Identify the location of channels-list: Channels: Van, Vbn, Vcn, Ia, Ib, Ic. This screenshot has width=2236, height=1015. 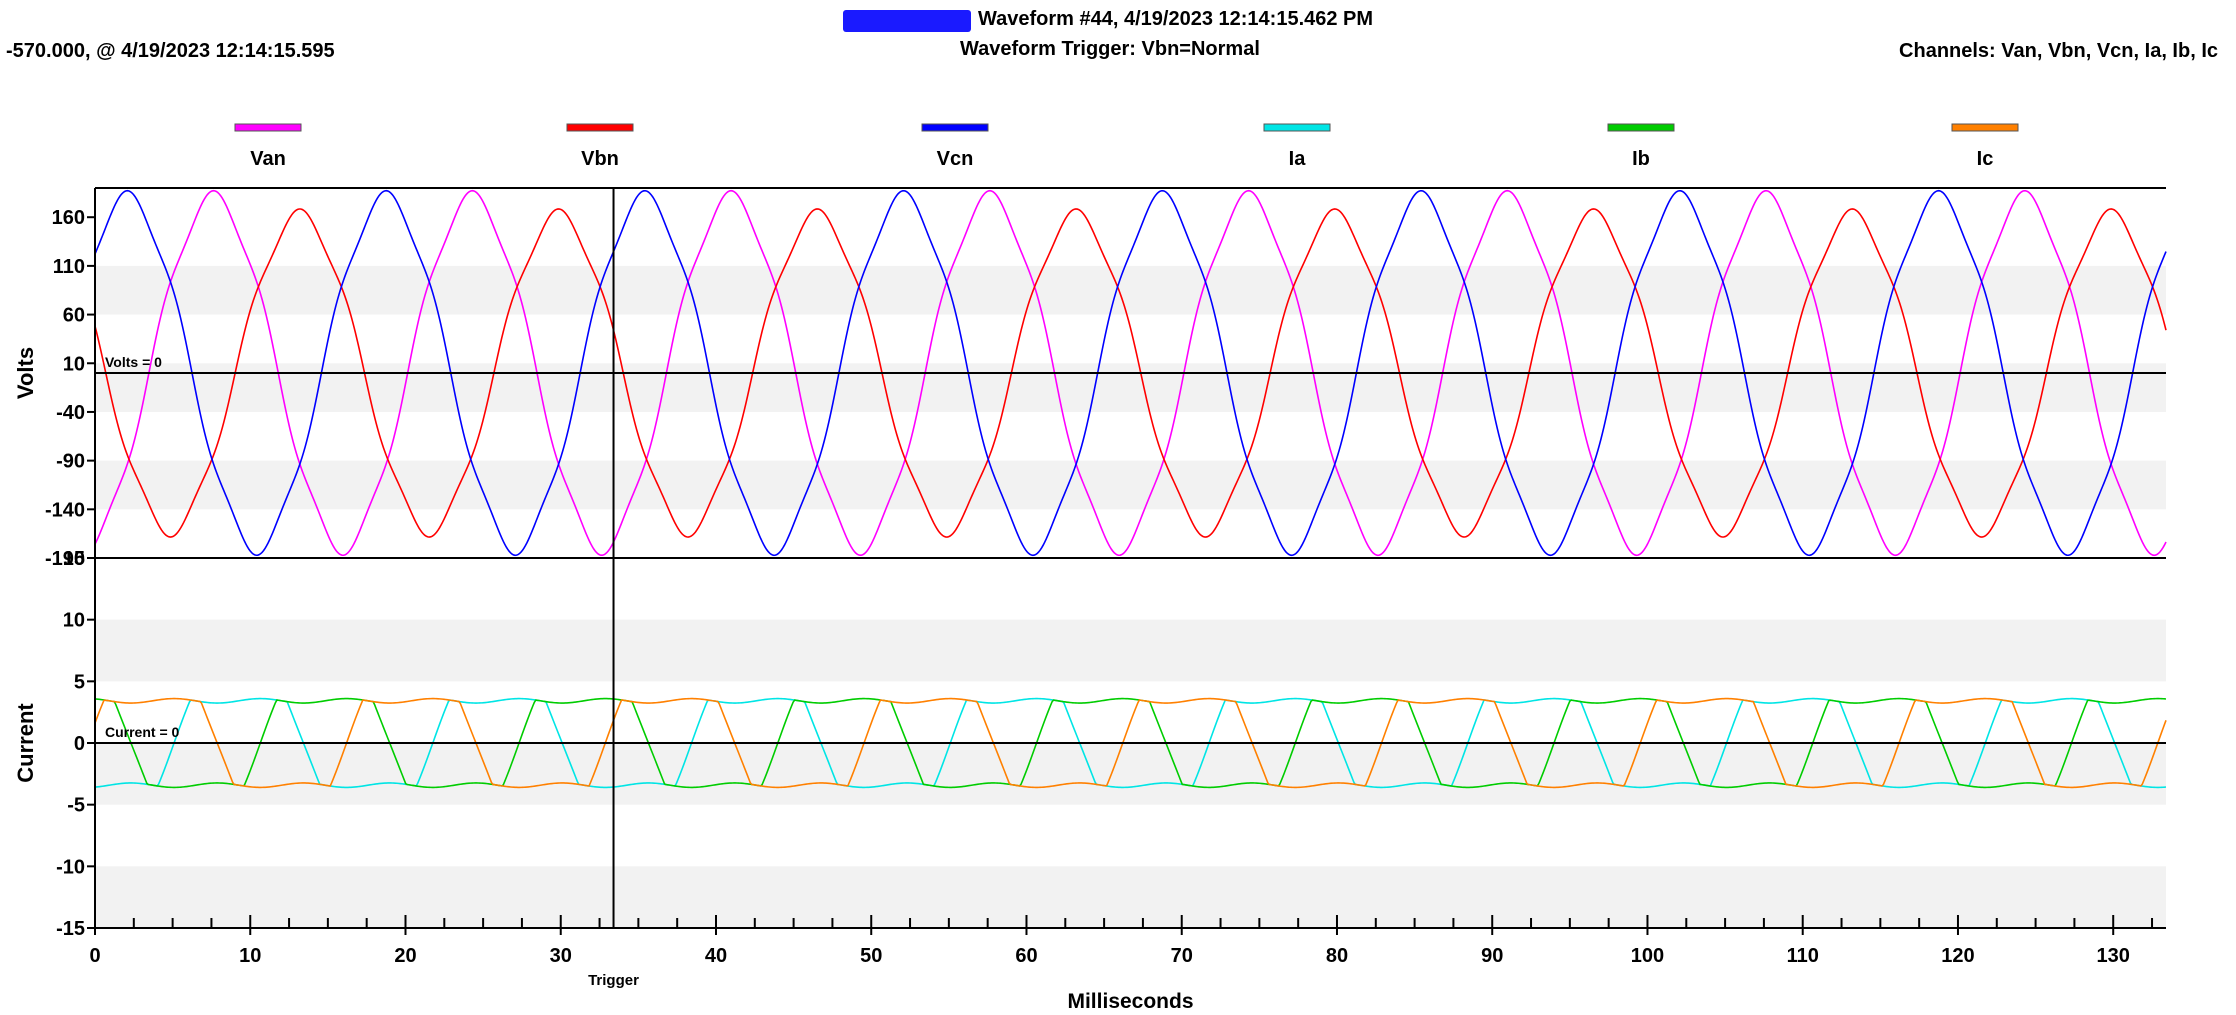
(2058, 51).